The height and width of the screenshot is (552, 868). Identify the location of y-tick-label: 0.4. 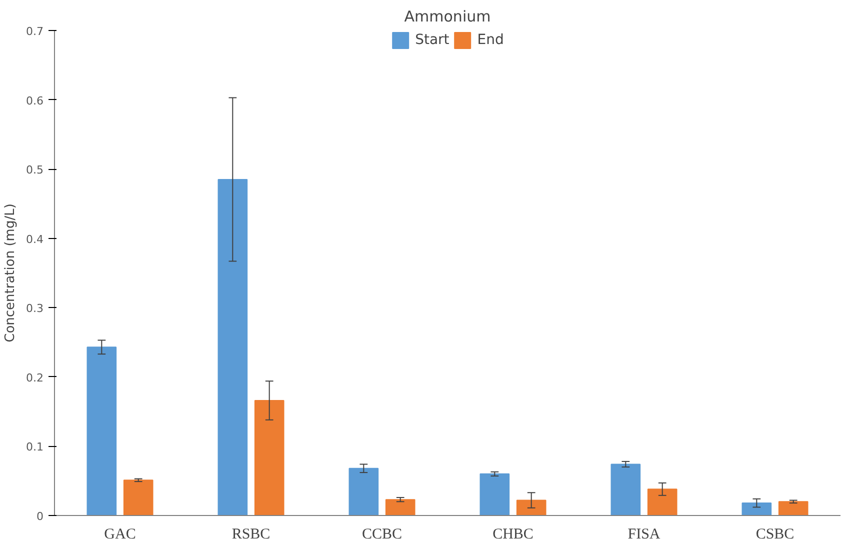
(35, 239).